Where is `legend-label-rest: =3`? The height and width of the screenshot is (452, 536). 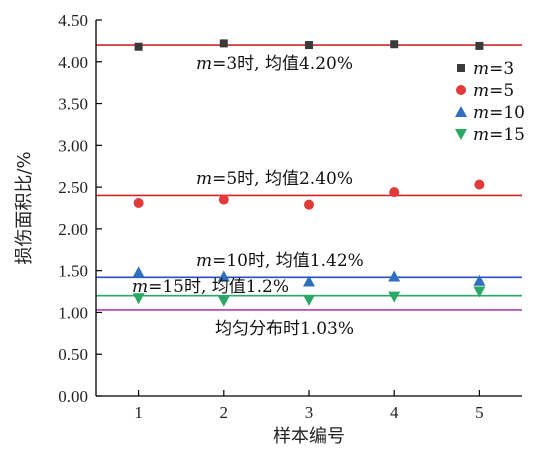 legend-label-rest: =3 is located at coordinates (501, 69).